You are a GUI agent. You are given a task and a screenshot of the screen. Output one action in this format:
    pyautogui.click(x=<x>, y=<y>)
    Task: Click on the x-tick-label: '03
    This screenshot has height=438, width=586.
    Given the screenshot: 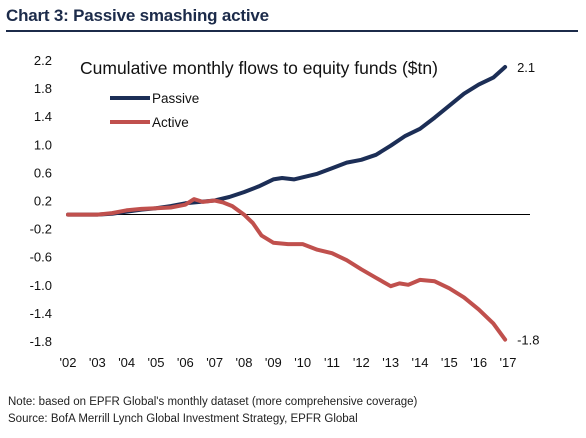 What is the action you would take?
    pyautogui.click(x=97, y=362)
    